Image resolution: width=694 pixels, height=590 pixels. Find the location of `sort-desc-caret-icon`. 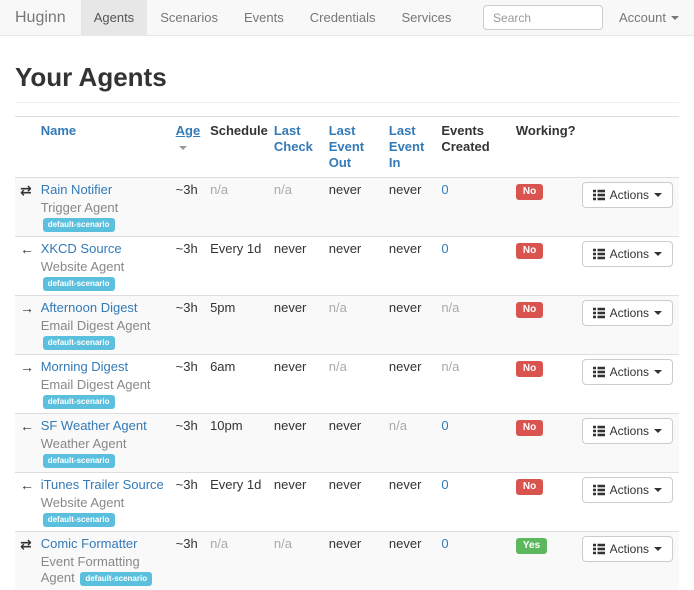

sort-desc-caret-icon is located at coordinates (183, 148).